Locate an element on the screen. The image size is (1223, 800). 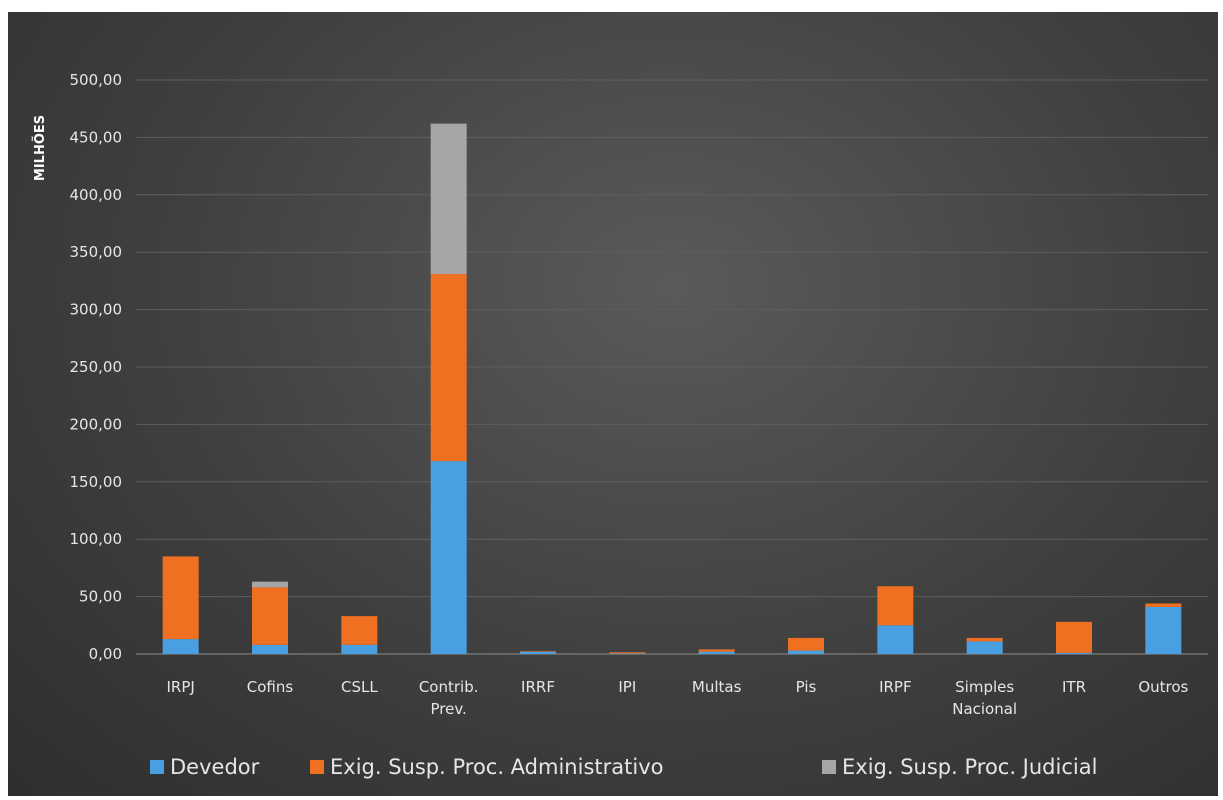
y-tick-label: 50,00 is located at coordinates (100, 597).